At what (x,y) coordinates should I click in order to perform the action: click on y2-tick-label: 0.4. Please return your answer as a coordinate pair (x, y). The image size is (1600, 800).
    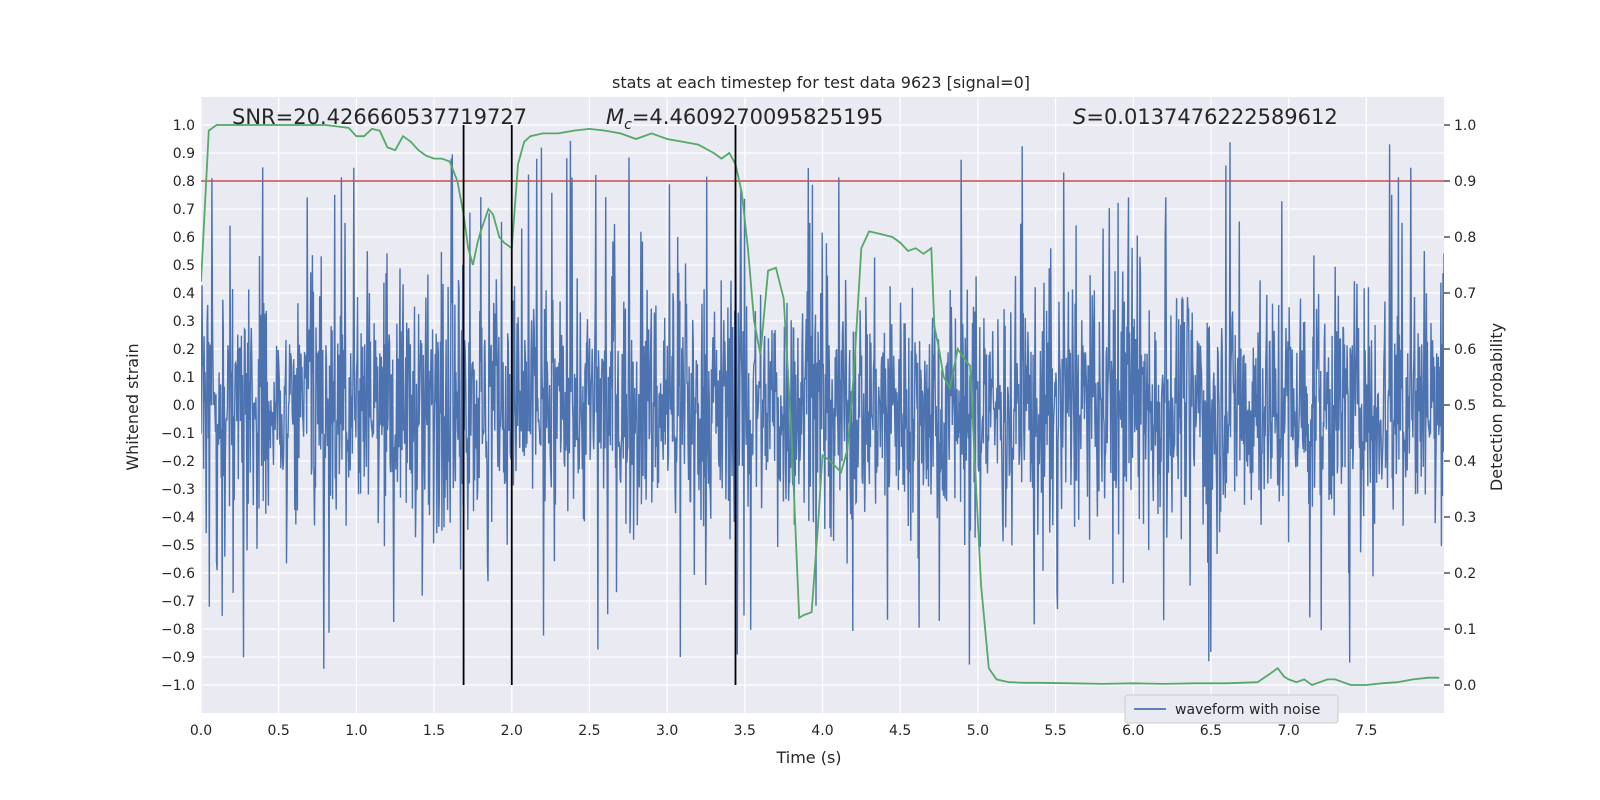
    Looking at the image, I should click on (1465, 462).